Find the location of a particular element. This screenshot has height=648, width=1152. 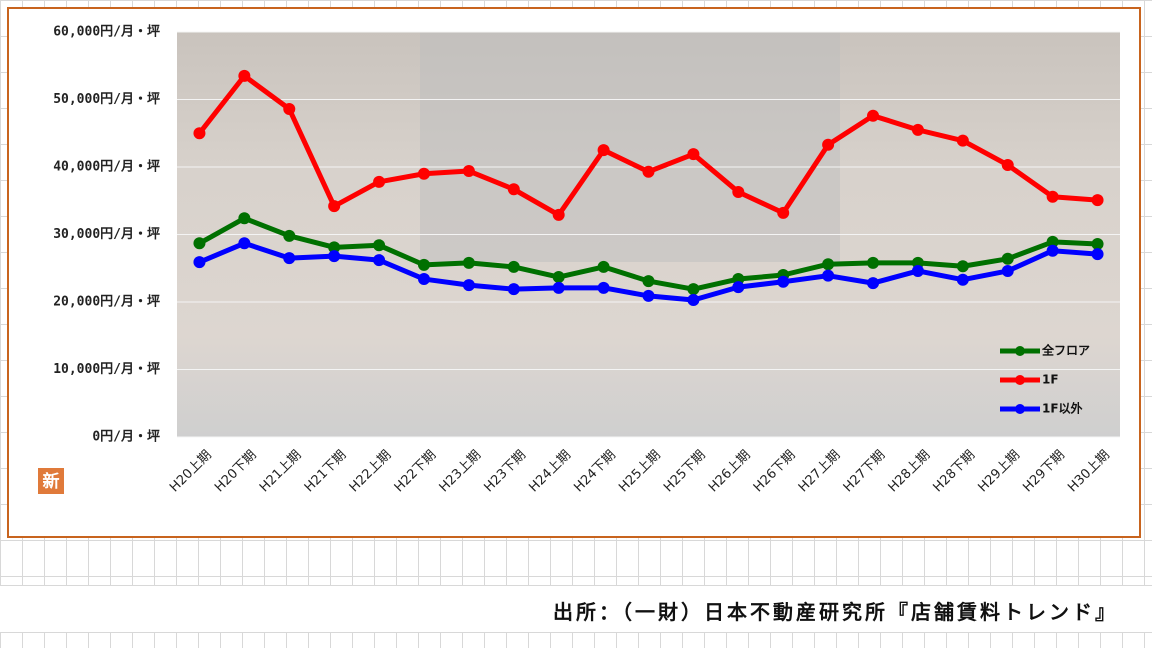

badge: 新 is located at coordinates (51, 481).